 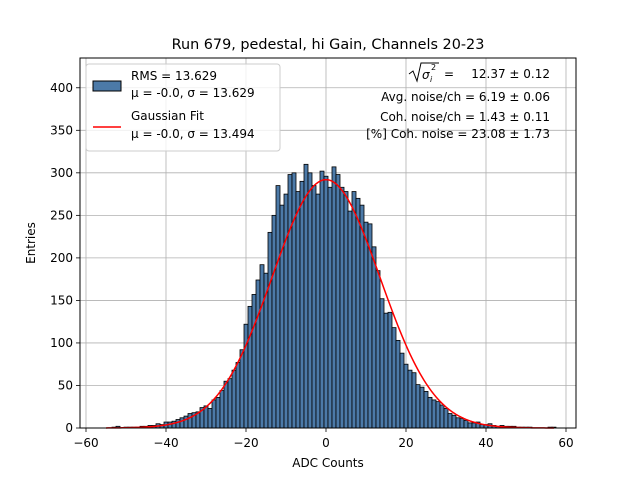 What do you see at coordinates (69, 428) in the screenshot?
I see `y-tick-label: 0` at bounding box center [69, 428].